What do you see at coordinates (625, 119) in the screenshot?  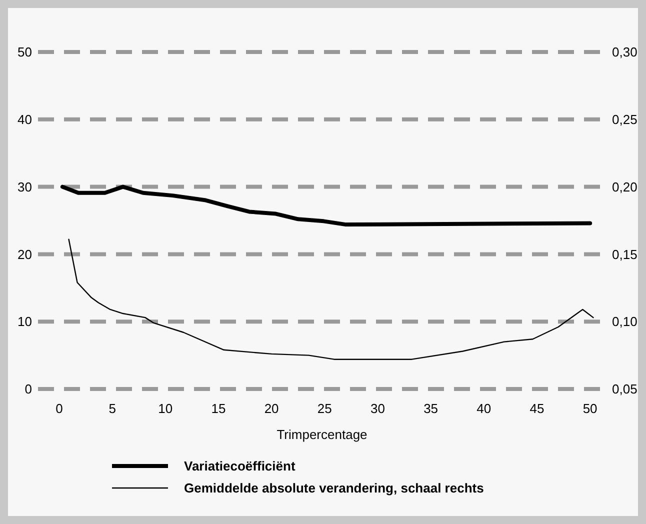 I see `y2-tick-label: 0,25` at bounding box center [625, 119].